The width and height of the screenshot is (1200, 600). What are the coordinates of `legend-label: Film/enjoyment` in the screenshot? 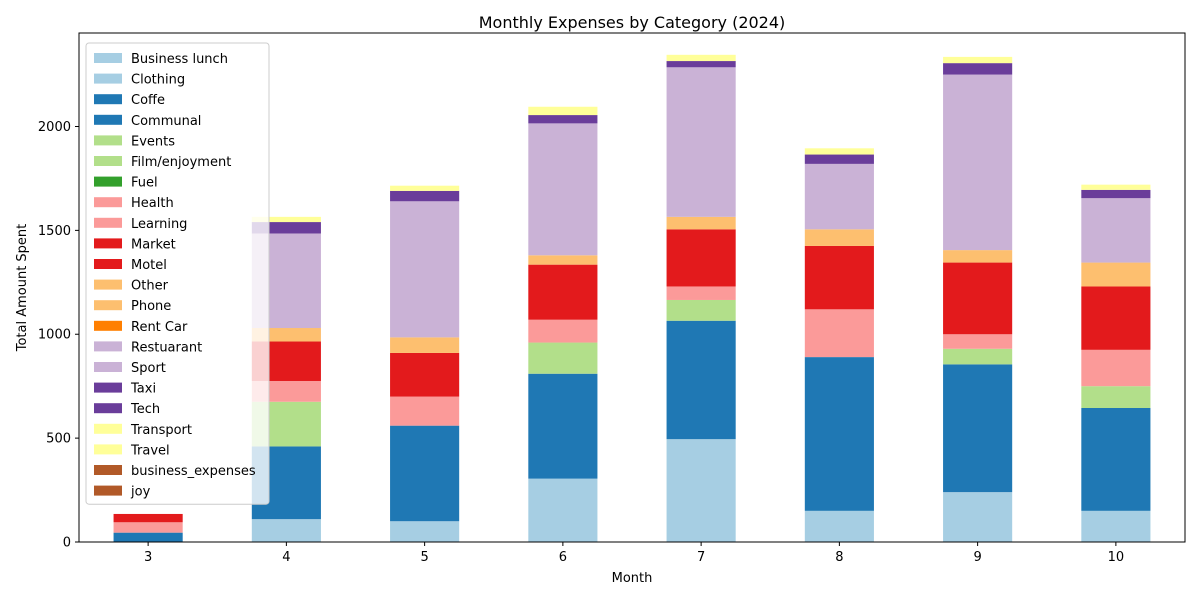 It's located at (181, 162).